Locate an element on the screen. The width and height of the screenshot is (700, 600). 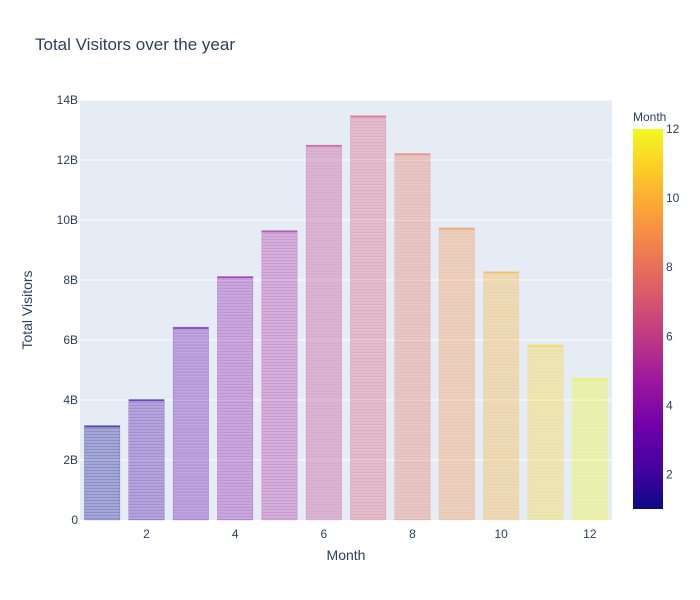
y-tick-label: 8B is located at coordinates (70, 280).